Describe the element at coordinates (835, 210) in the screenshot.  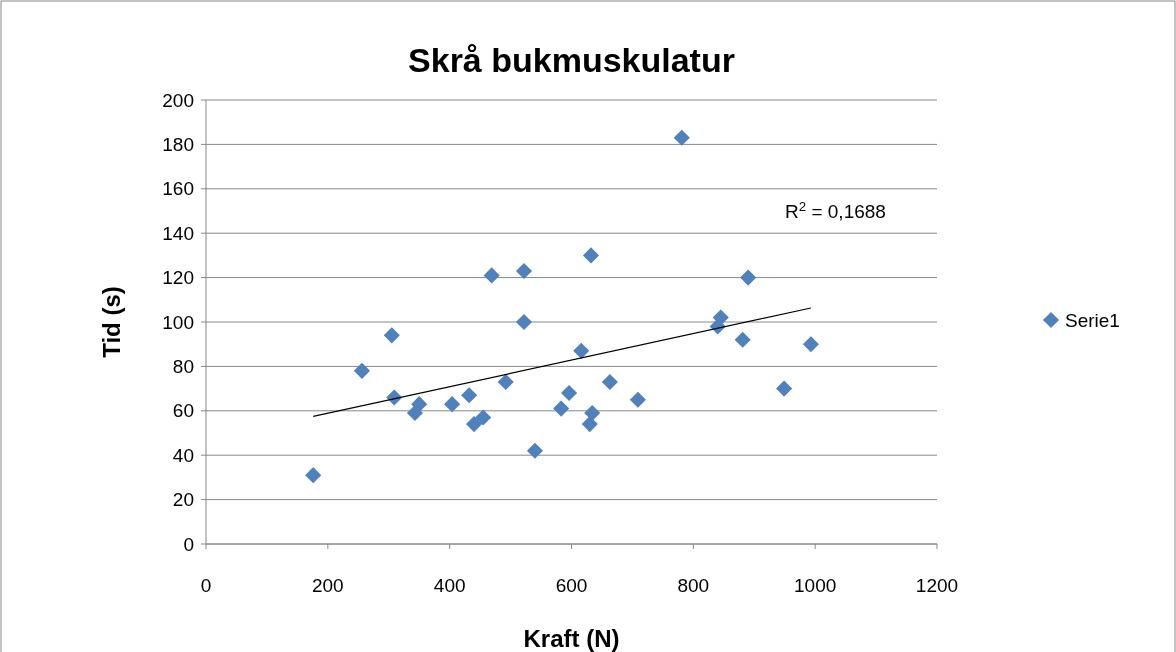
I see `annotation: R$^{2}$ = 0,1688` at that location.